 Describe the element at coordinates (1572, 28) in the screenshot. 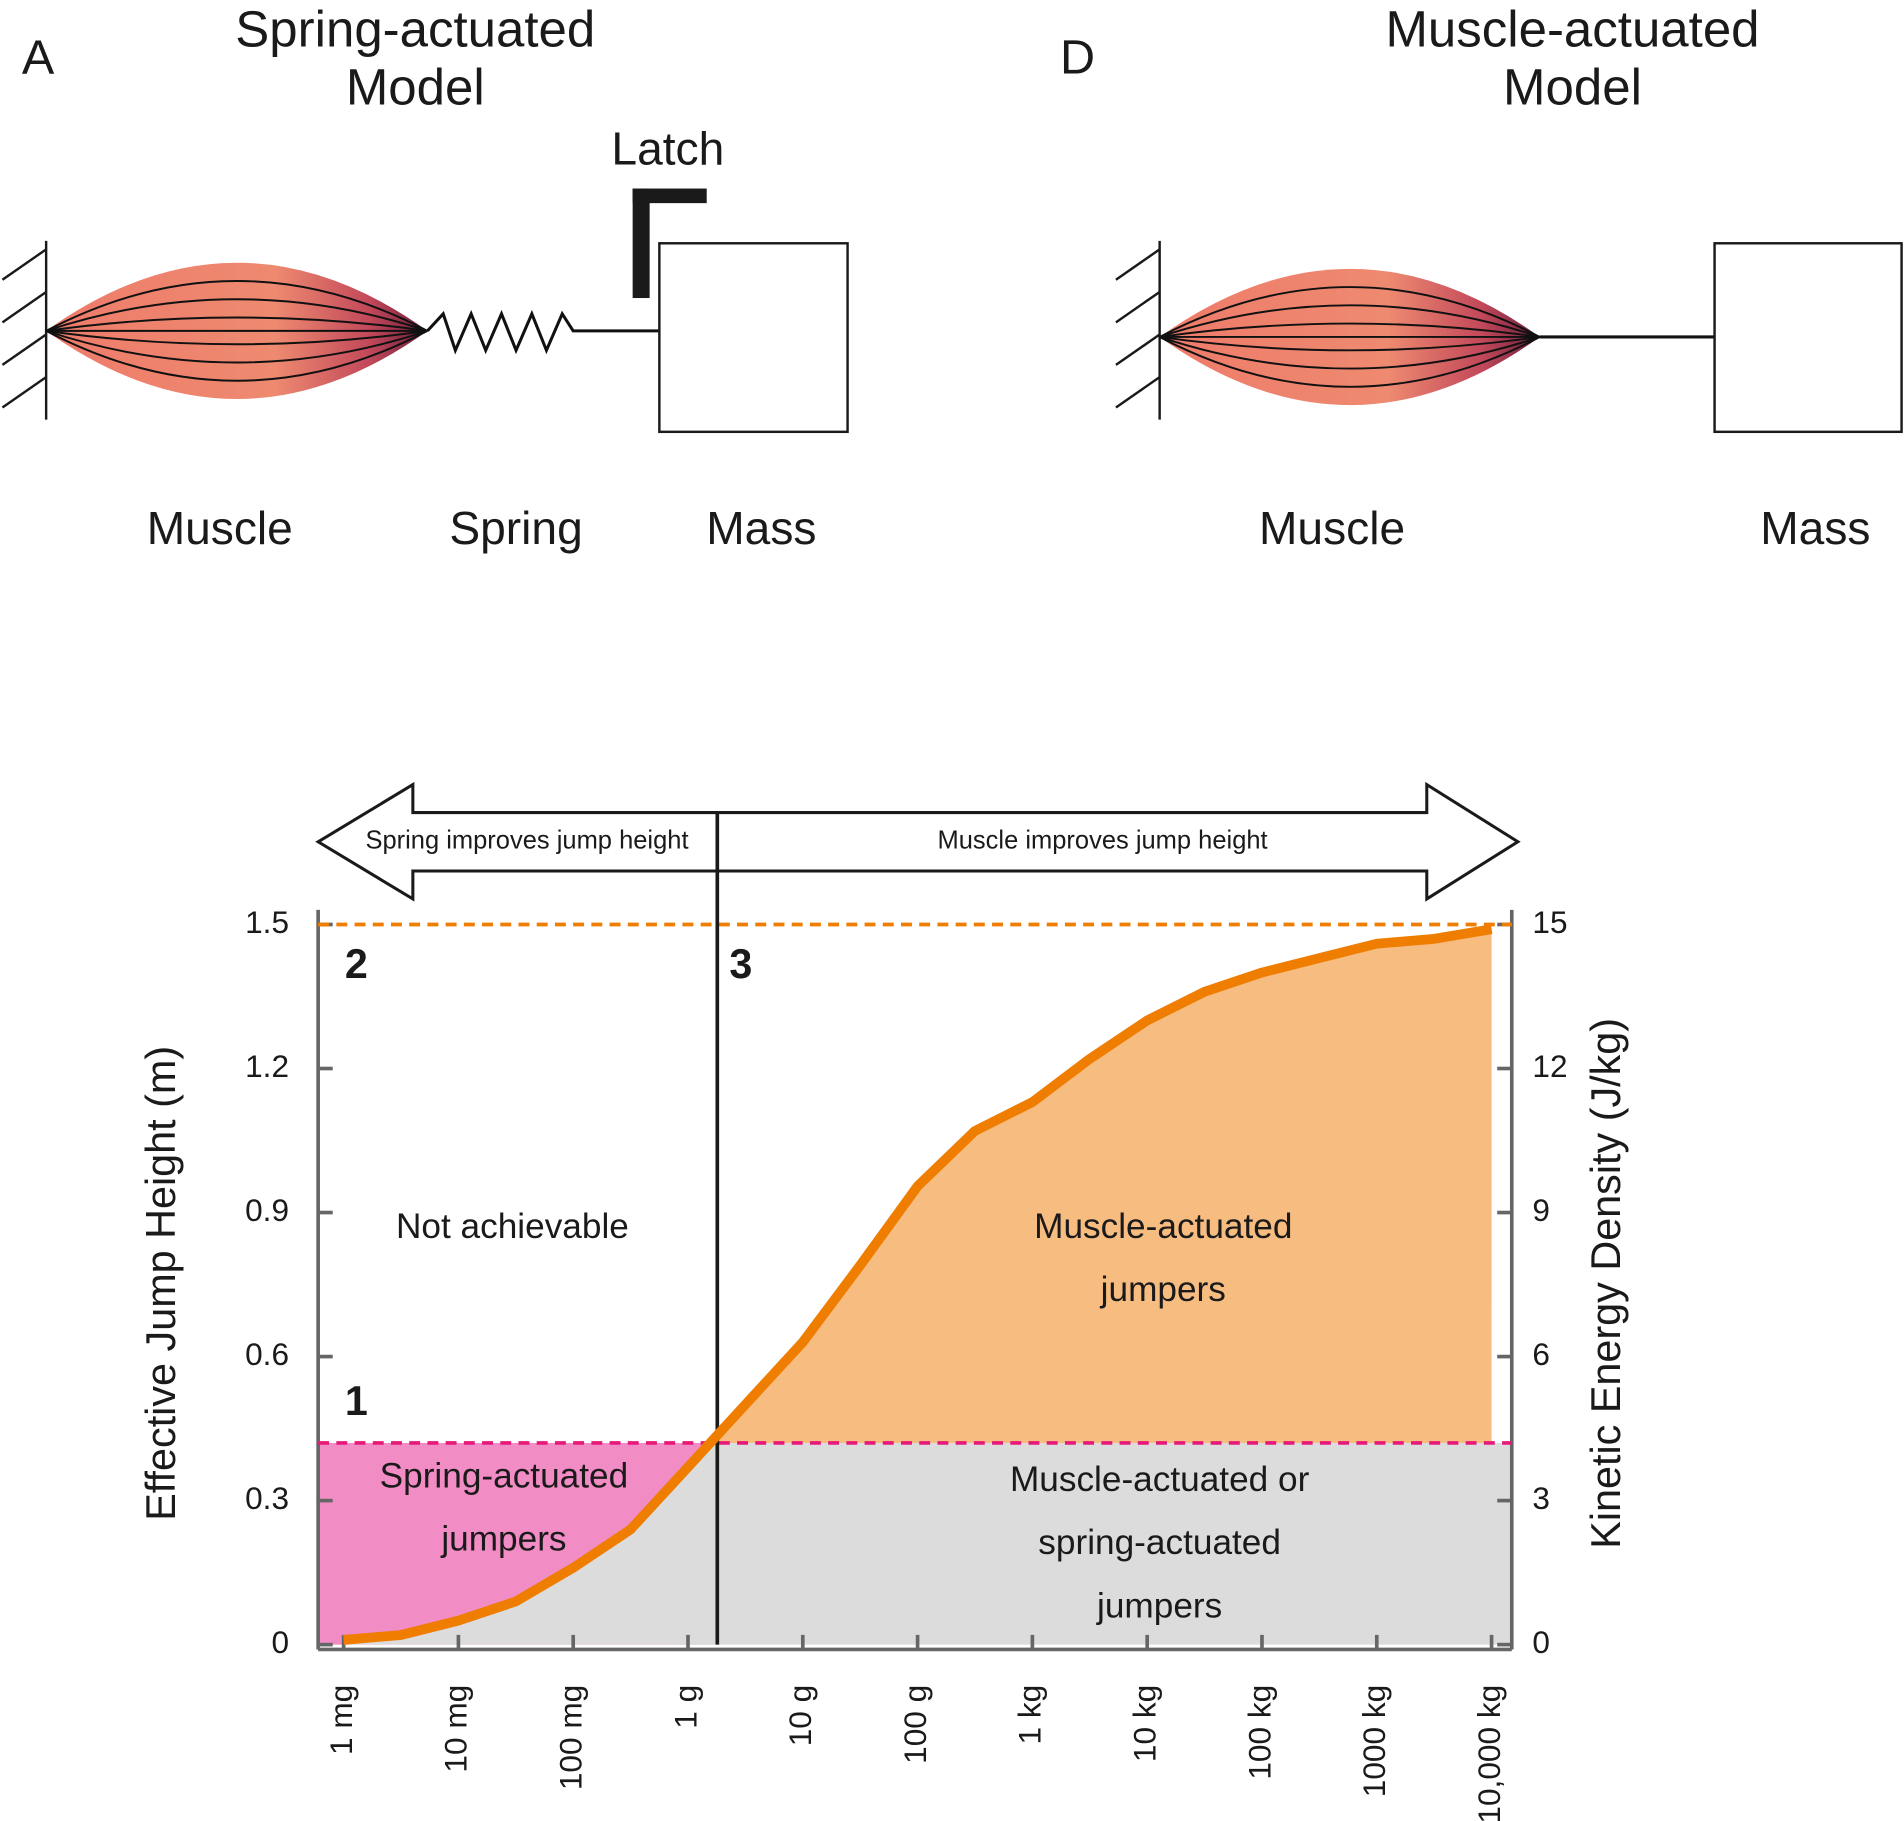

I see `panel-title: Muscle-actuated` at that location.